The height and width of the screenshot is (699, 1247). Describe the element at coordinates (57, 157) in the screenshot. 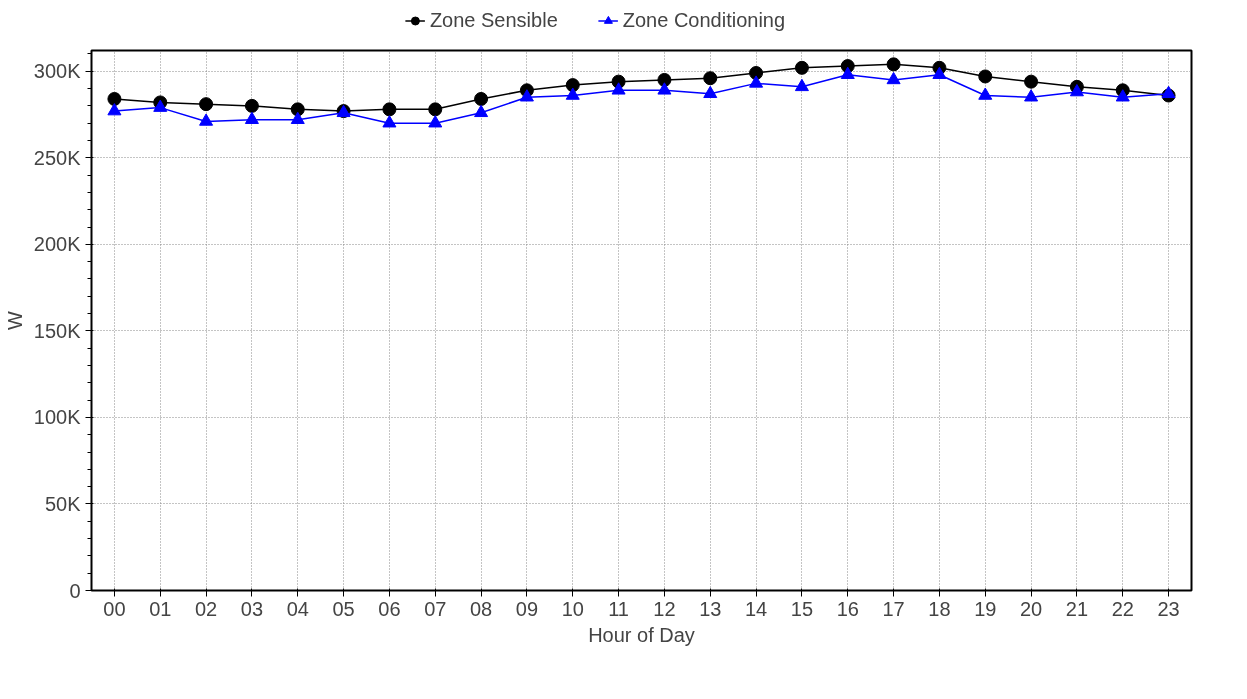

I see `y-tick-label: 250K` at that location.